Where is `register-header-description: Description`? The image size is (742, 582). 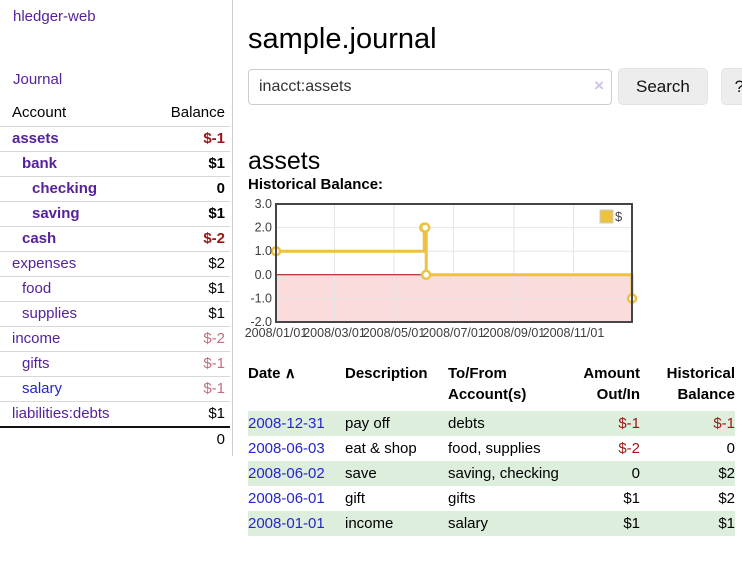 register-header-description: Description is located at coordinates (386, 373).